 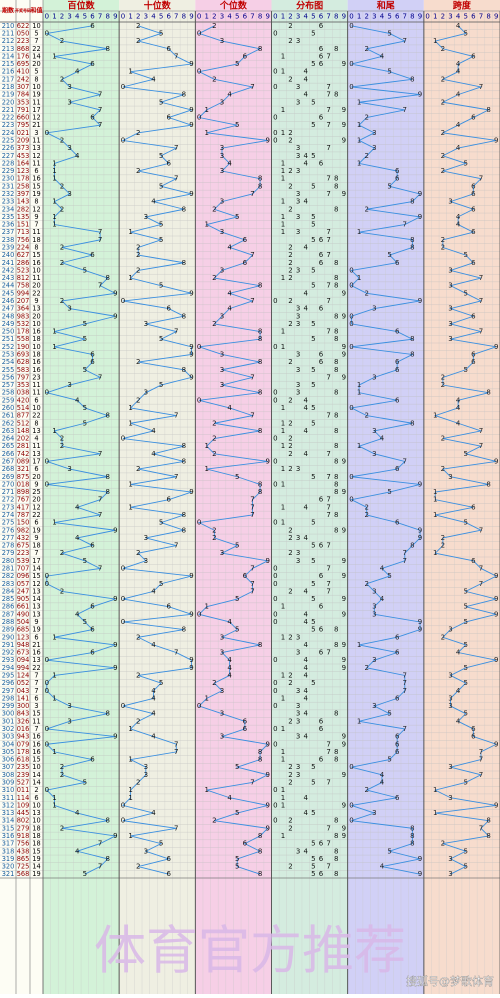 What do you see at coordinates (8, 354) in the screenshot?
I see `period: 253` at bounding box center [8, 354].